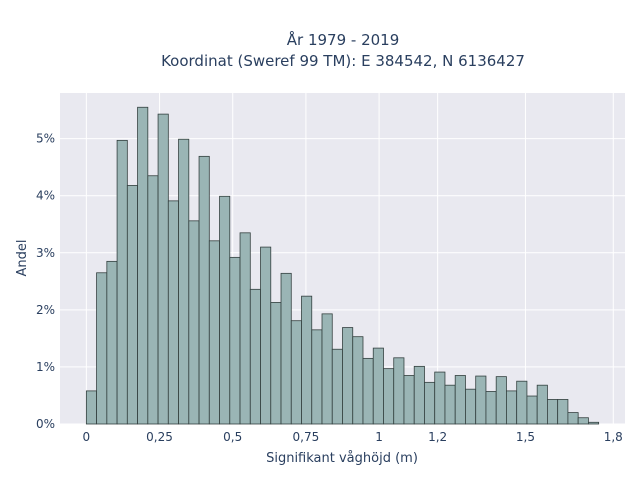 The image size is (640, 480). Describe the element at coordinates (87, 437) in the screenshot. I see `x-tick-label: 0` at that location.